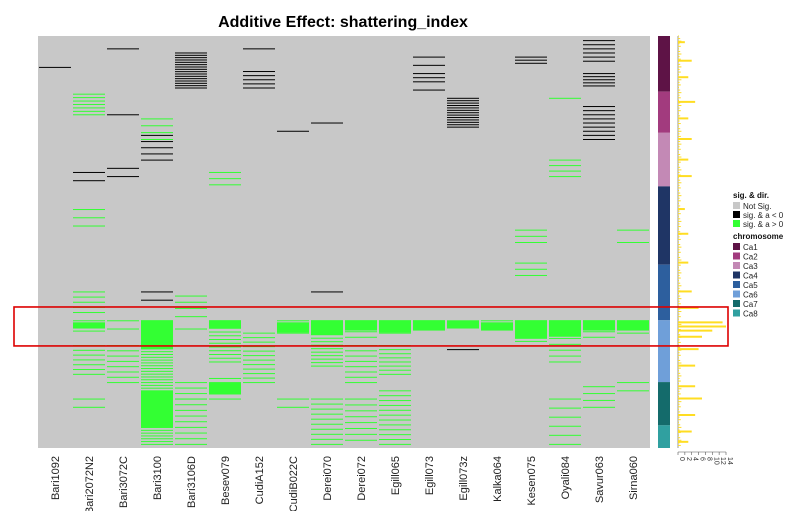 Image resolution: width=803 pixels, height=511 pixels. Describe the element at coordinates (566, 477) in the screenshot. I see `column-label: Oyali084` at that location.